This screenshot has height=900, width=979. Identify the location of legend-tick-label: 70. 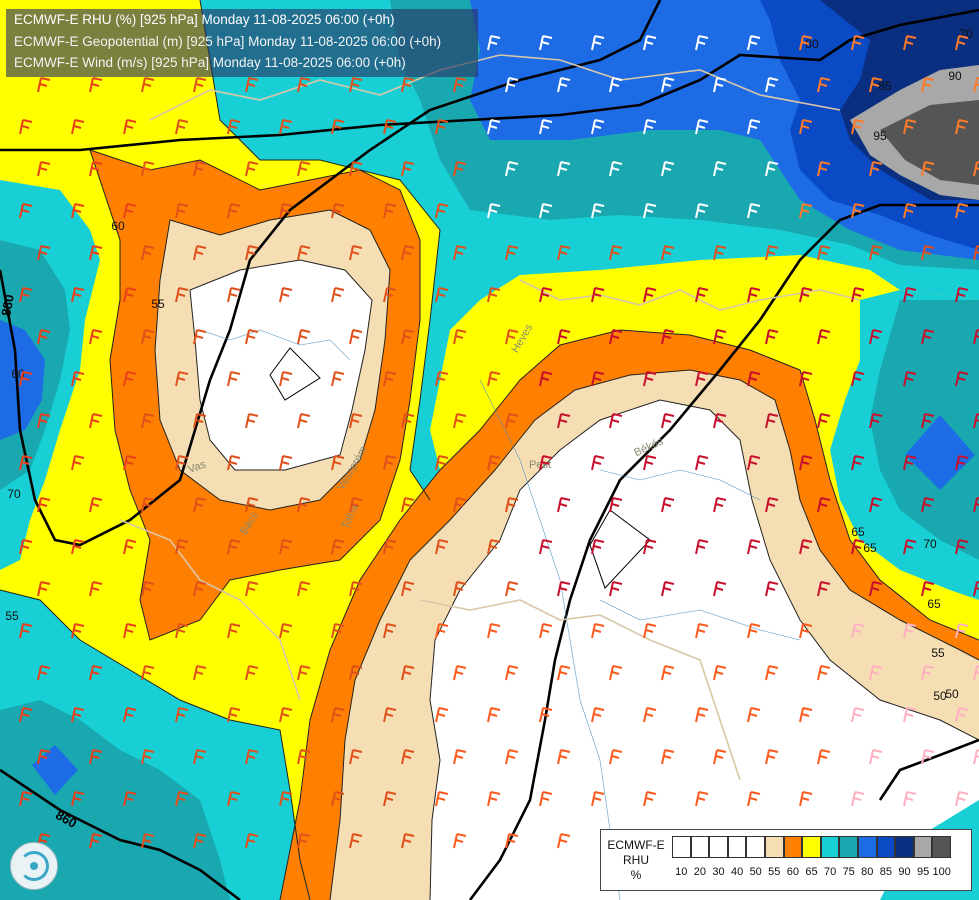
(830, 872).